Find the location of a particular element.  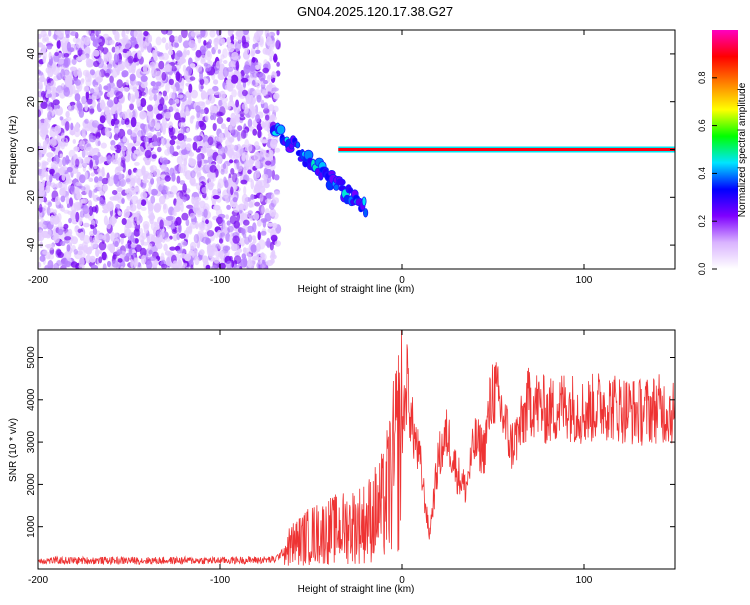

snr-y-label: SNR (10 * v/v) is located at coordinates (13, 450).